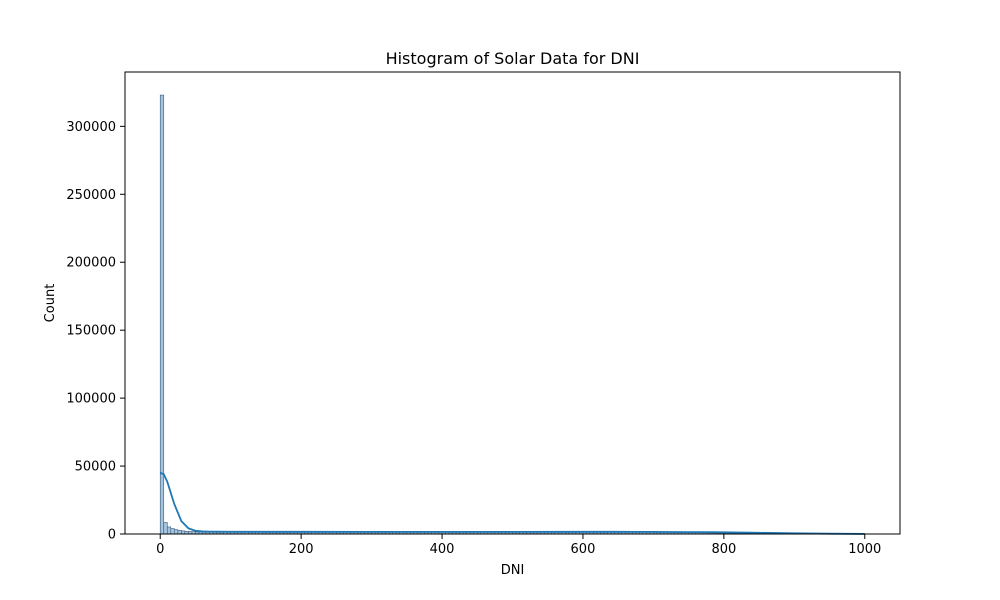 The width and height of the screenshot is (1000, 600). I want to click on x-axis: 0 200 400 600 800 1000, so click(518, 545).